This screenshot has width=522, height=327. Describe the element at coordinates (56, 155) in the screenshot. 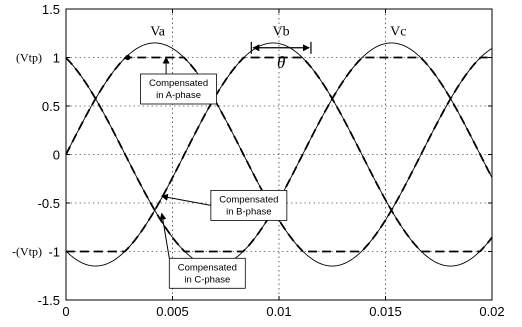

I see `y-tick-label: 0` at that location.